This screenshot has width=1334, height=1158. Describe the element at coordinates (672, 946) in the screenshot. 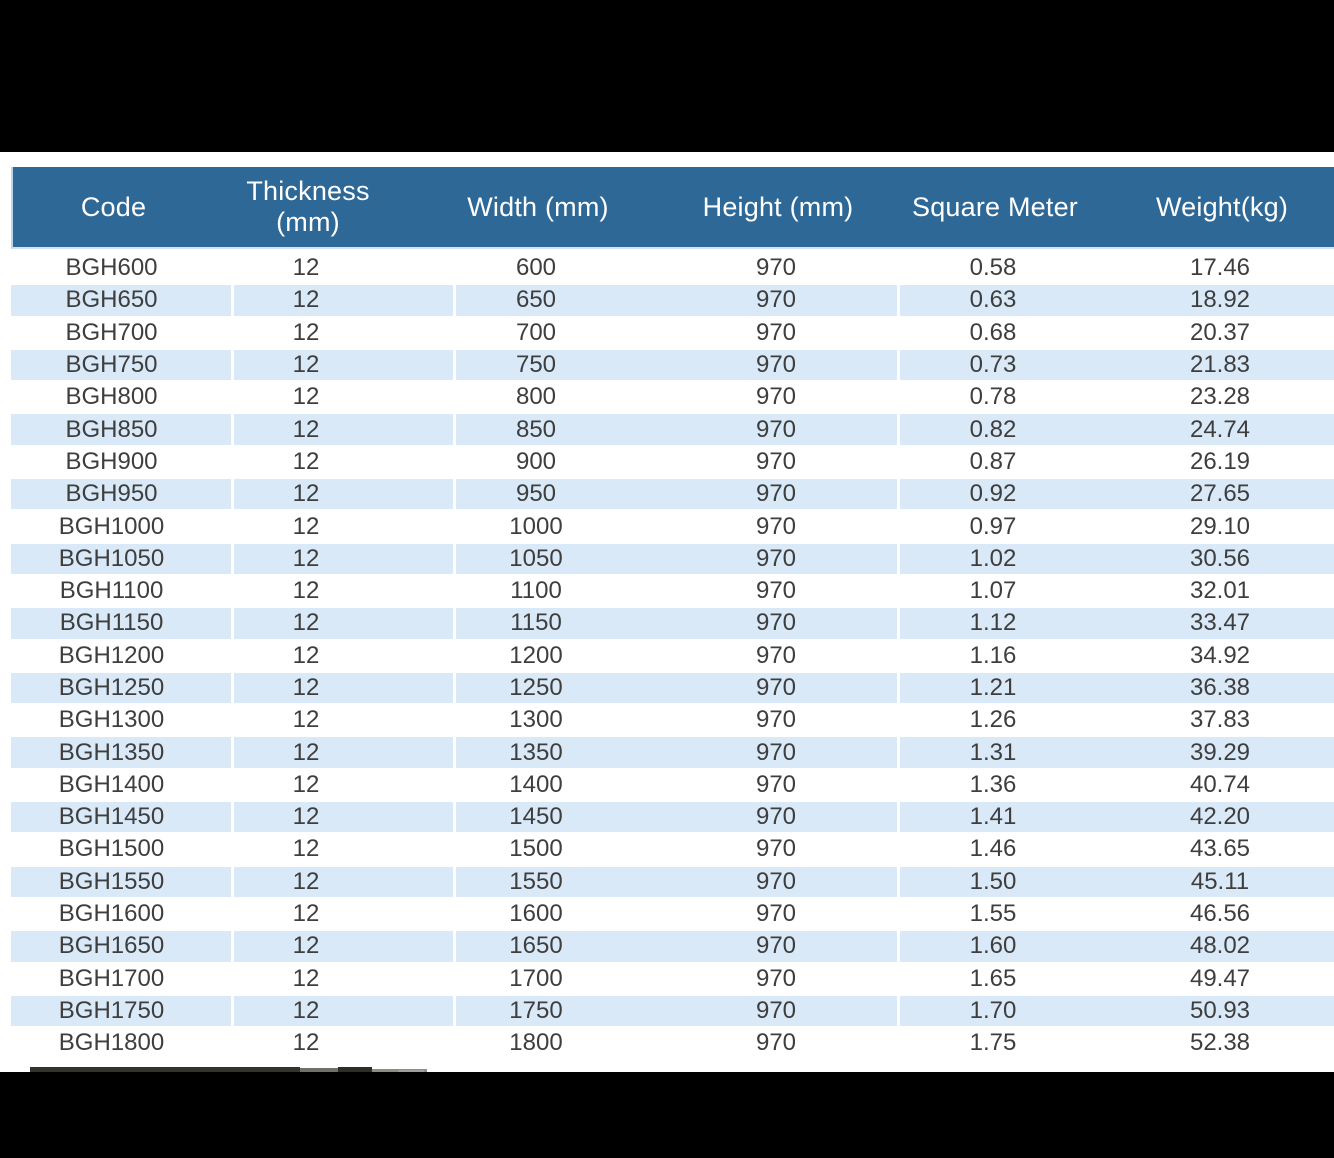

I see `table-row: BGH1650 12 1650 970 1.60 48.02` at that location.